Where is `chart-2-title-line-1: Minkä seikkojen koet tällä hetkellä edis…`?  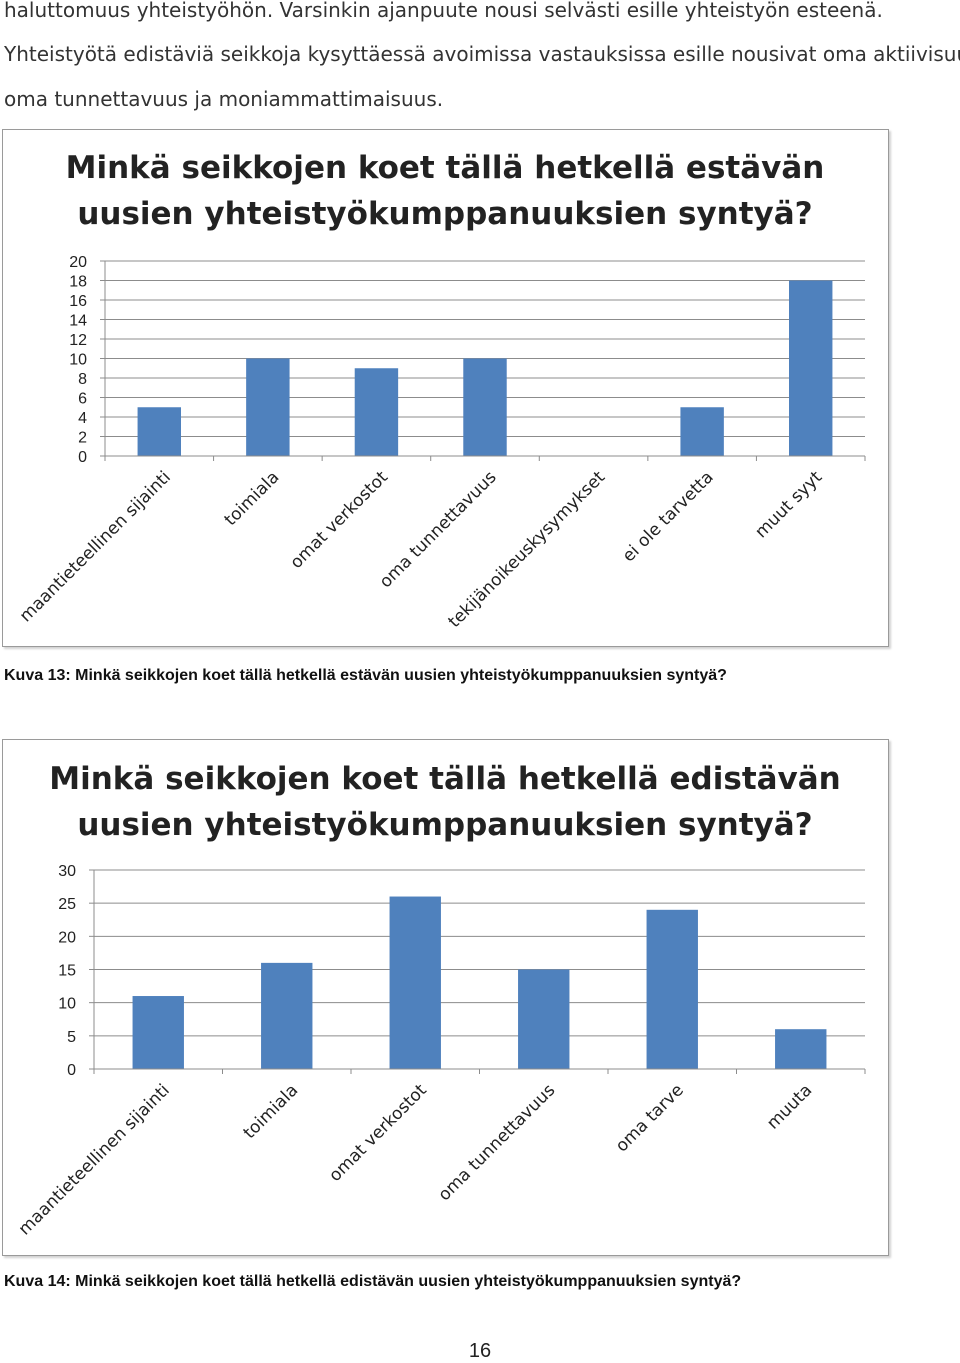
chart-2-title-line-1: Minkä seikkojen koet tällä hetkellä edis… is located at coordinates (445, 779).